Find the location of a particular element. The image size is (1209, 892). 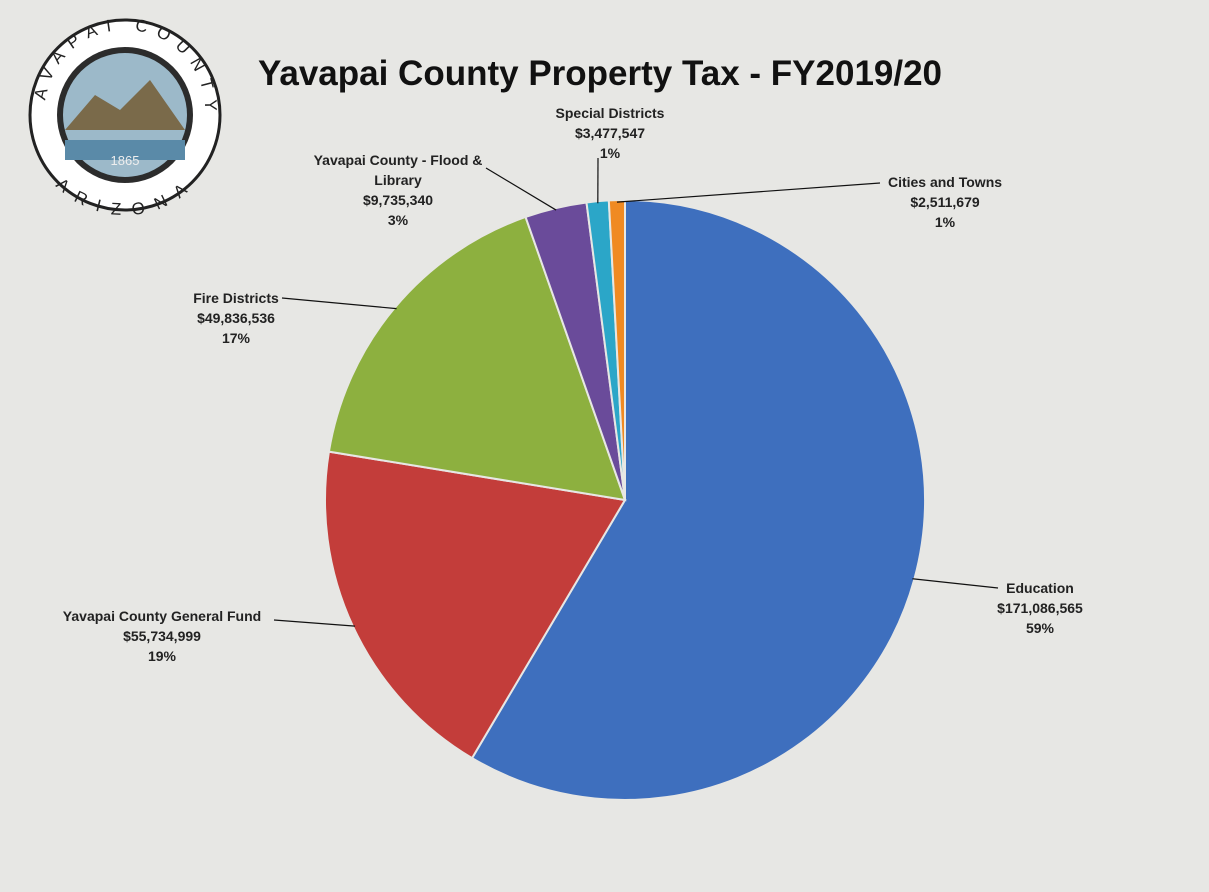

data-label: Cities and Towns $2,511,679 1% is located at coordinates (945, 202).